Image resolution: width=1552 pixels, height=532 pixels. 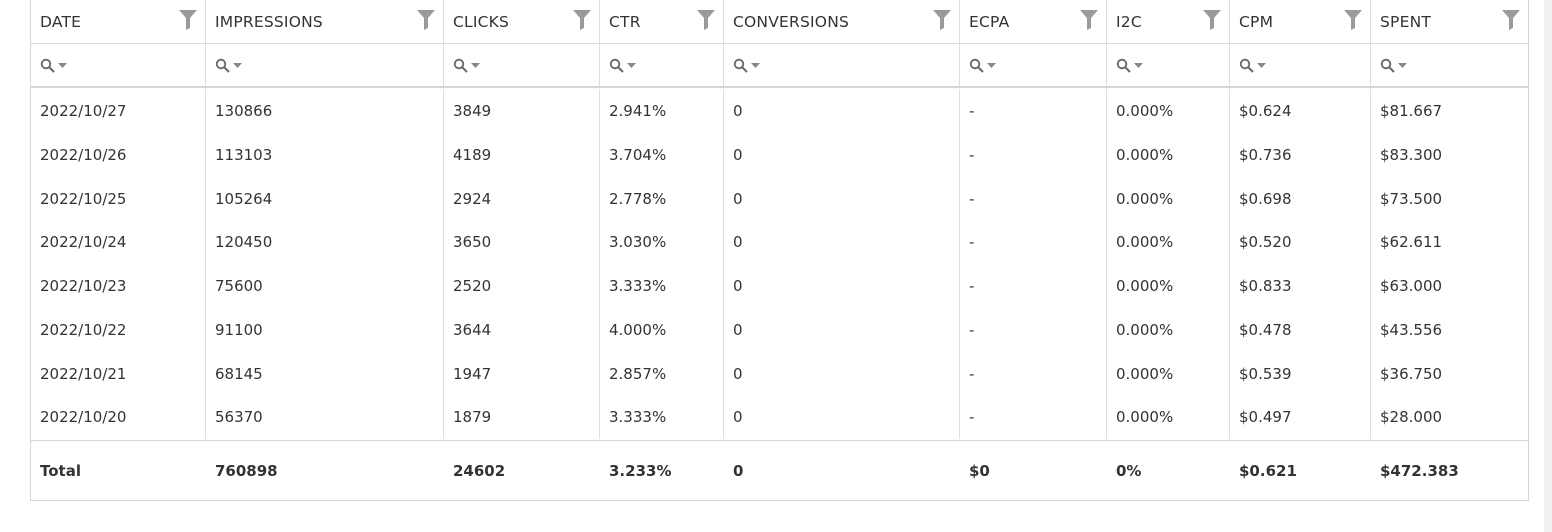 What do you see at coordinates (481, 21) in the screenshot?
I see `column-header-label: CLICKS` at bounding box center [481, 21].